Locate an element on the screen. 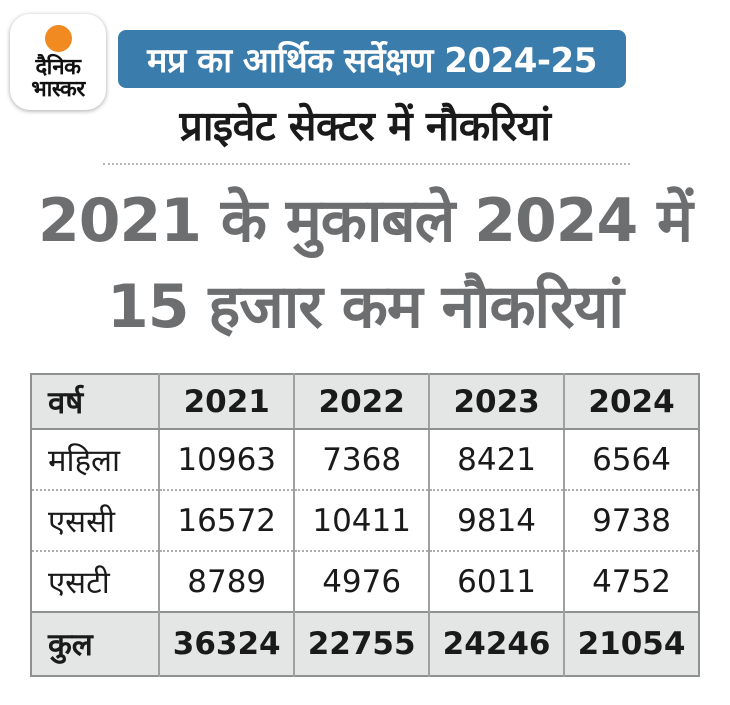 The image size is (730, 705). dainik-bhaskar-logo: दैनिक भास्कर is located at coordinates (58, 62).